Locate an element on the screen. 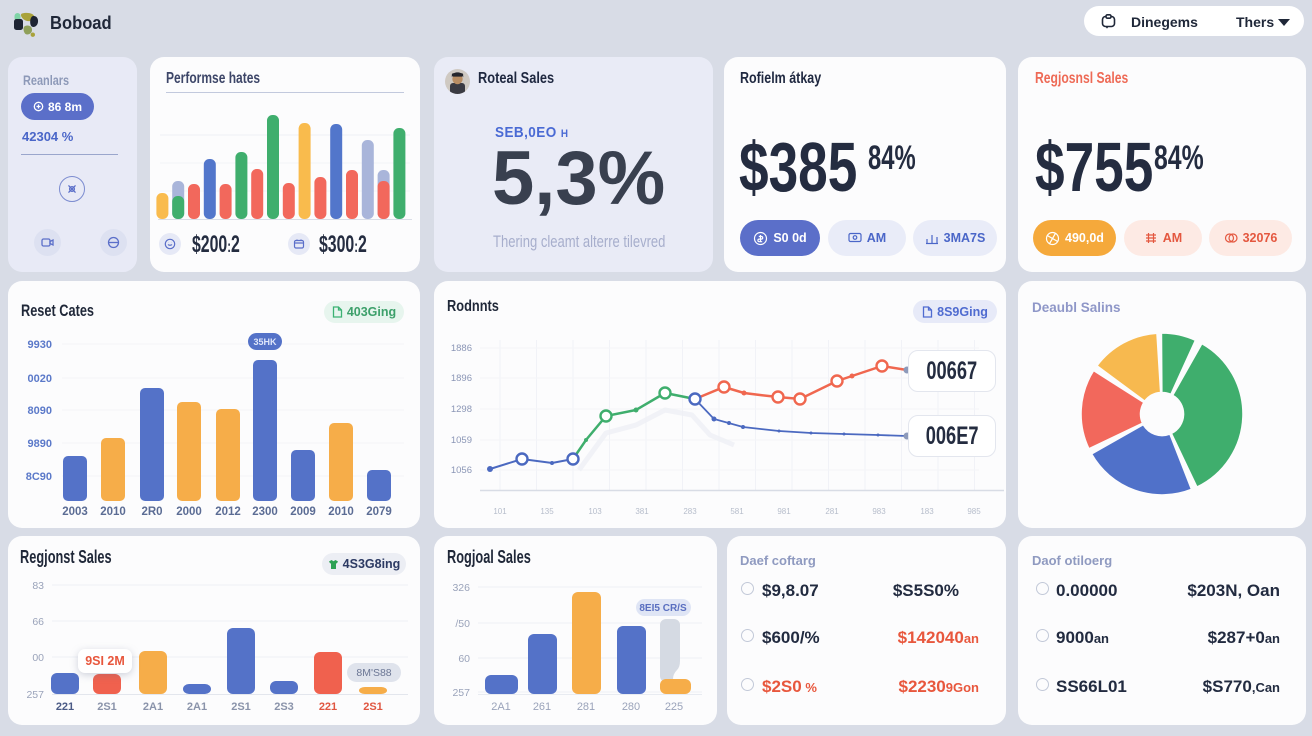 The image size is (1312, 736). svg-text: 83 is located at coordinates (38, 586).